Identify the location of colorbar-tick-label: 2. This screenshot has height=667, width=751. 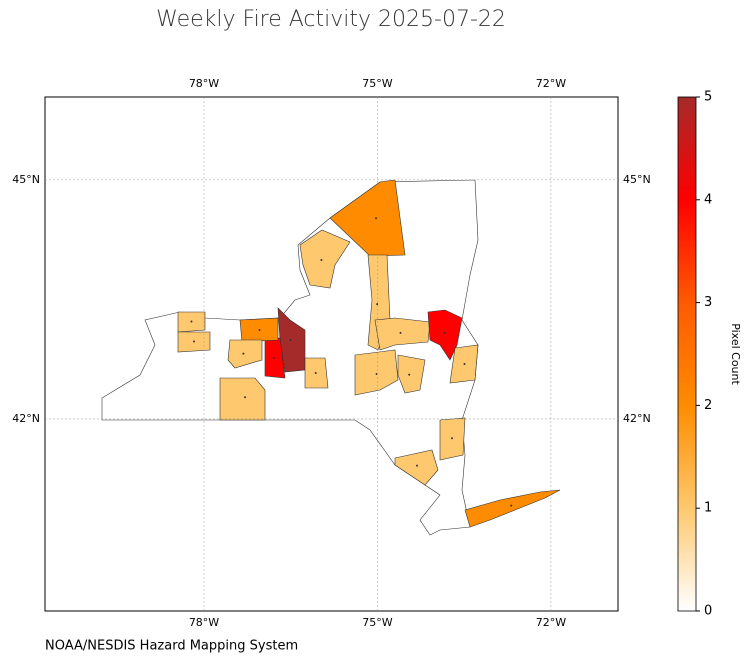
(708, 405).